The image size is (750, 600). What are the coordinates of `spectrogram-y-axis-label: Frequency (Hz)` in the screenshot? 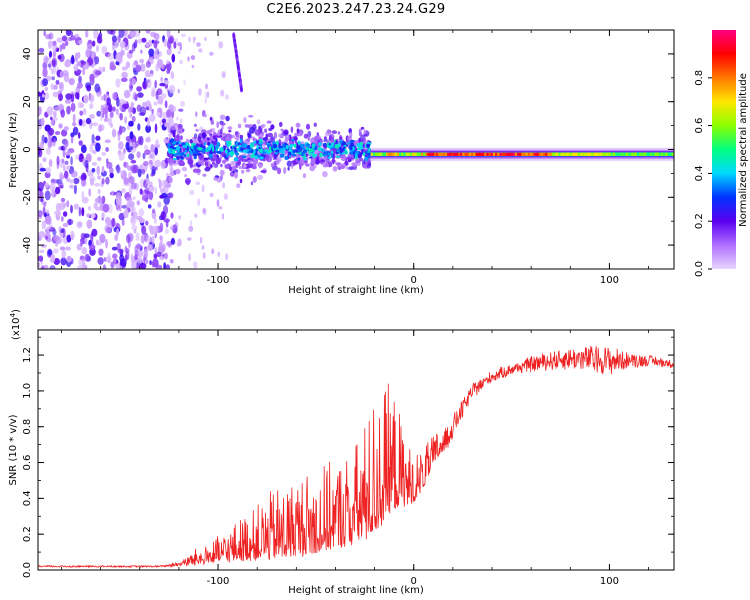 It's located at (13, 150).